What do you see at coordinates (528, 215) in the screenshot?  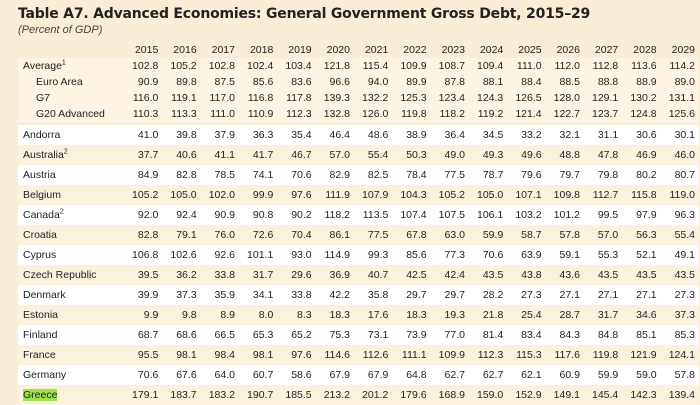 I see `value-cell: 103.2` at bounding box center [528, 215].